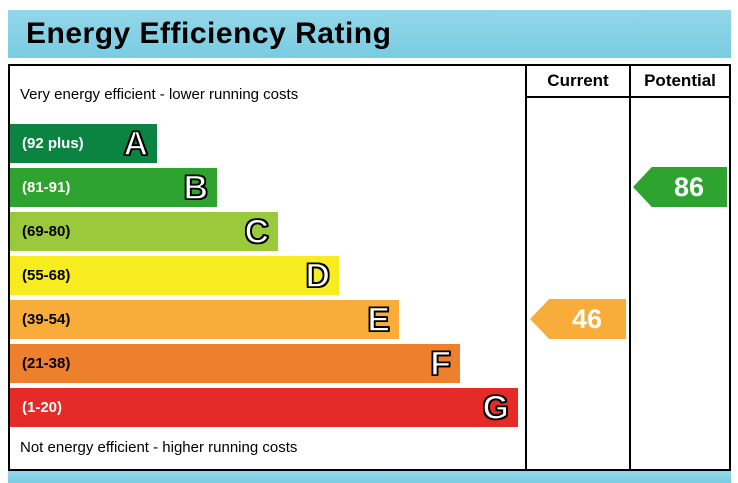  What do you see at coordinates (113, 187) in the screenshot?
I see `band-bar-b: (81-91) B` at bounding box center [113, 187].